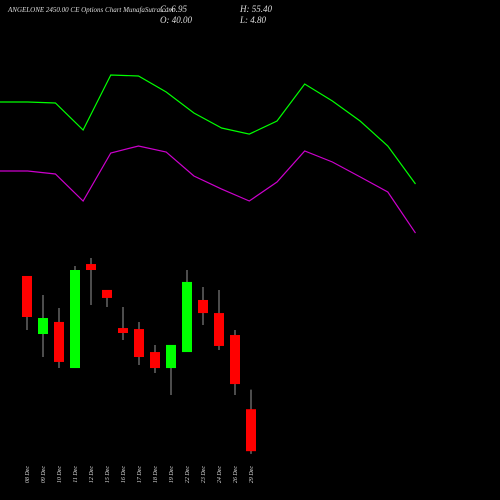 The height and width of the screenshot is (500, 500). I want to click on x-tick-label: 10 Dec, so click(60, 474).